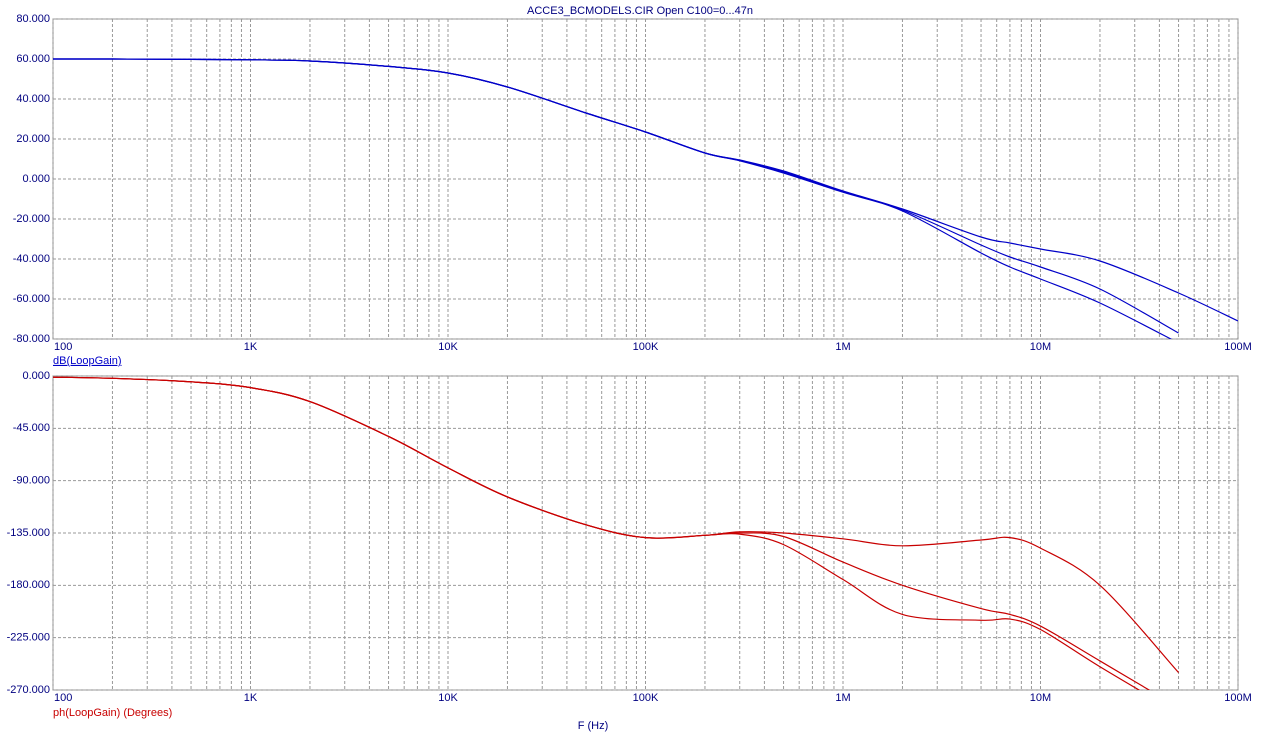 This screenshot has height=744, width=1267. What do you see at coordinates (33, 59) in the screenshot?
I see `y-tick-label: 60.000` at bounding box center [33, 59].